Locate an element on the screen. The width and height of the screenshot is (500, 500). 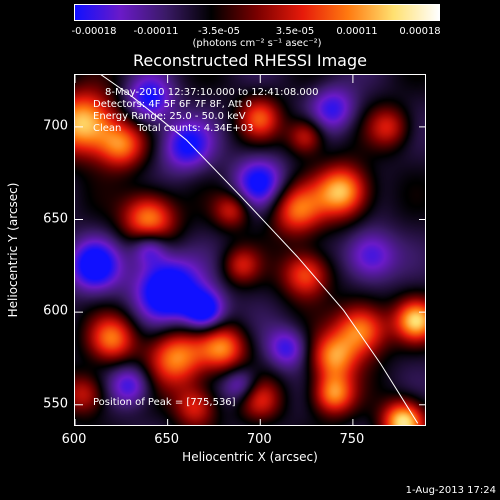
colorbar is located at coordinates (257, 12).